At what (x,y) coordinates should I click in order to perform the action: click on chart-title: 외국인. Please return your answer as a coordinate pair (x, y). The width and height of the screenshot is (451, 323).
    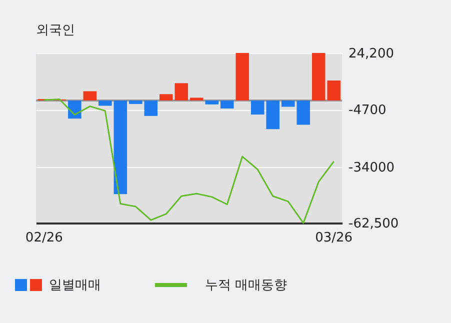
    Looking at the image, I should click on (55, 30).